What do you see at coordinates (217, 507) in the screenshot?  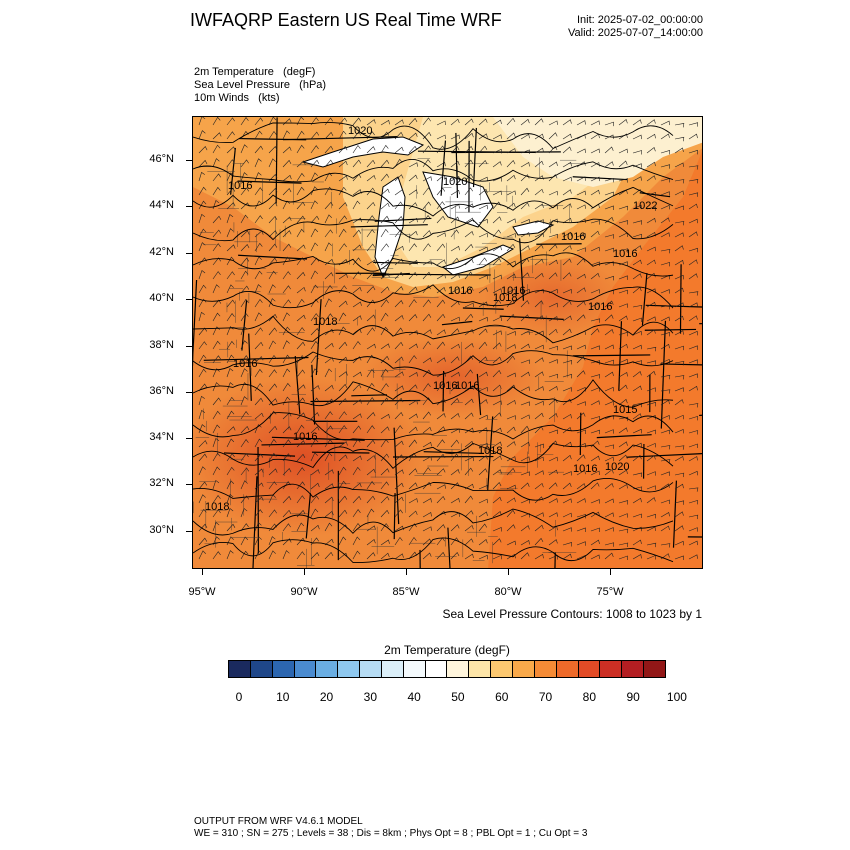 I see `isobar-label: 1018` at bounding box center [217, 507].